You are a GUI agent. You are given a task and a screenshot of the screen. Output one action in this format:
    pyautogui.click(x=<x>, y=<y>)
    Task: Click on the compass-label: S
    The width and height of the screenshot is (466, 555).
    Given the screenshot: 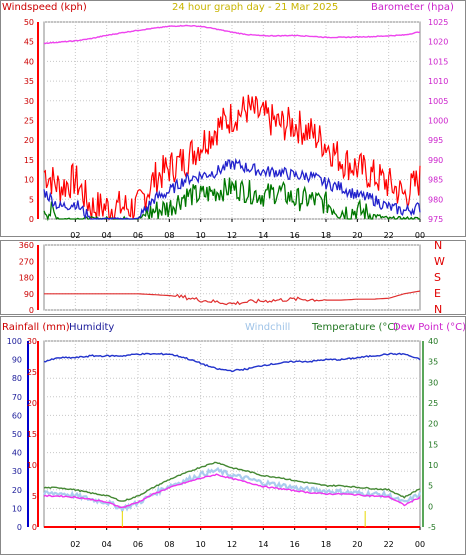 What is the action you would take?
    pyautogui.click(x=437, y=277)
    